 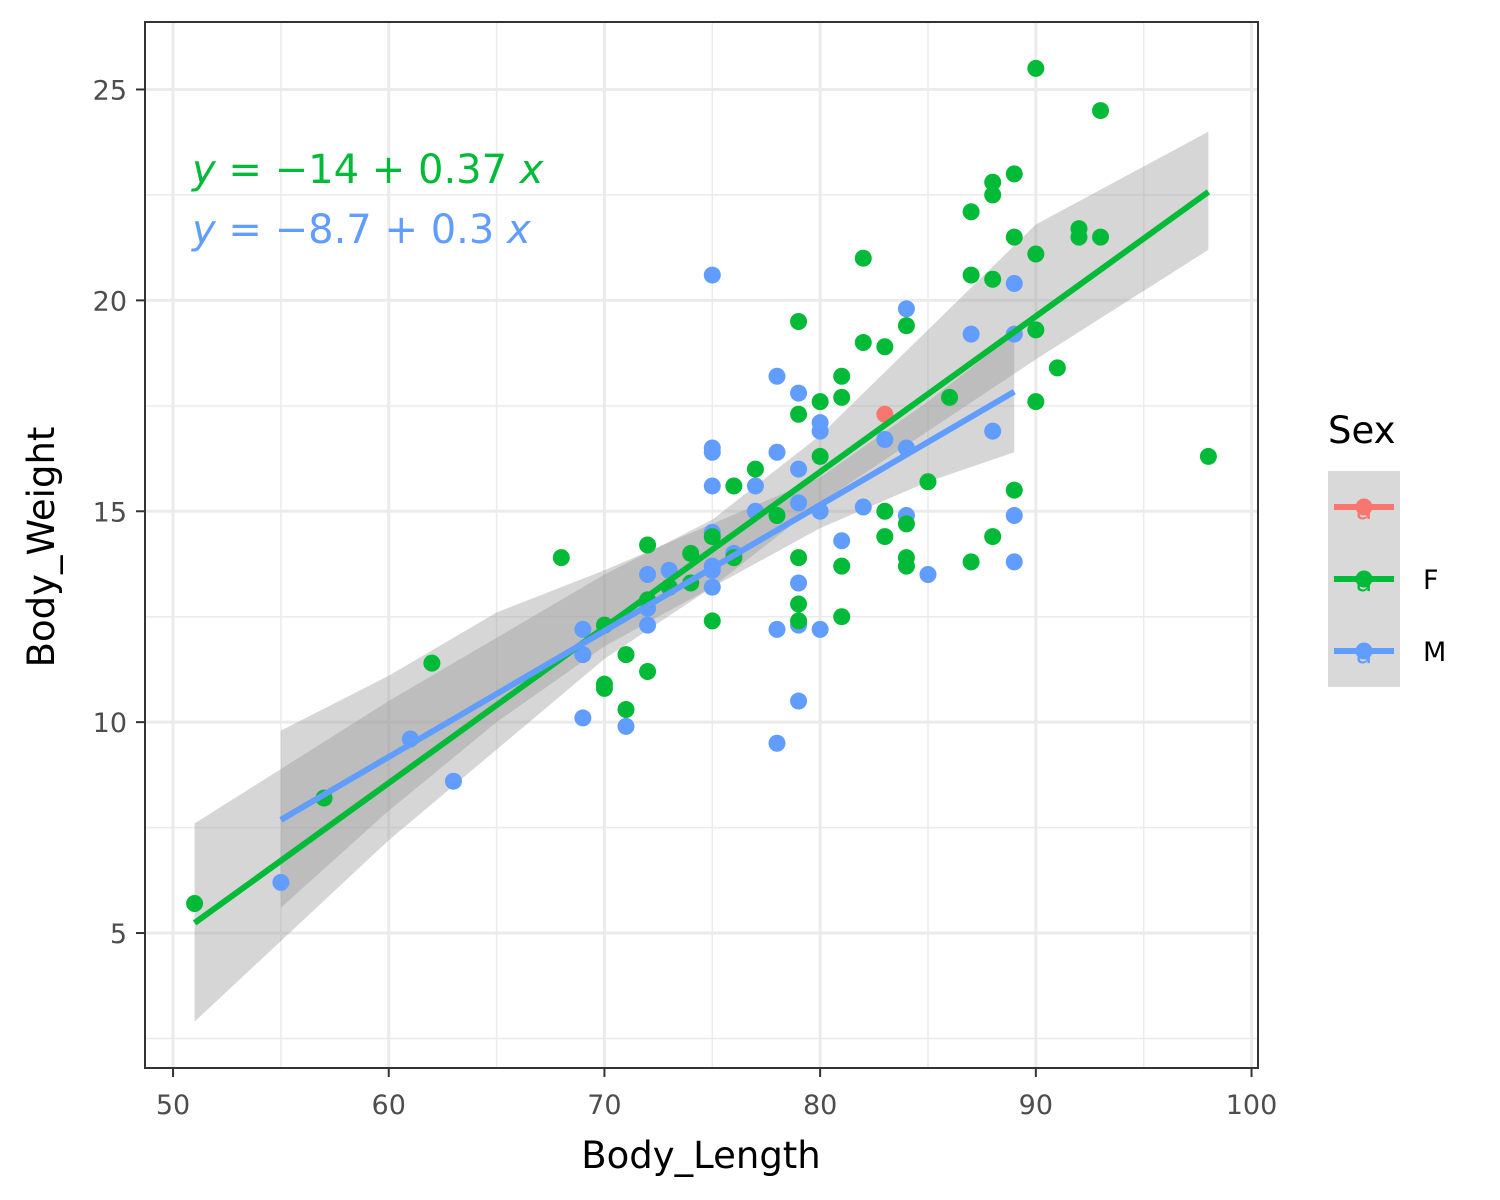 What do you see at coordinates (323, 230) in the screenshot?
I see `equation-part-int: −8.7` at bounding box center [323, 230].